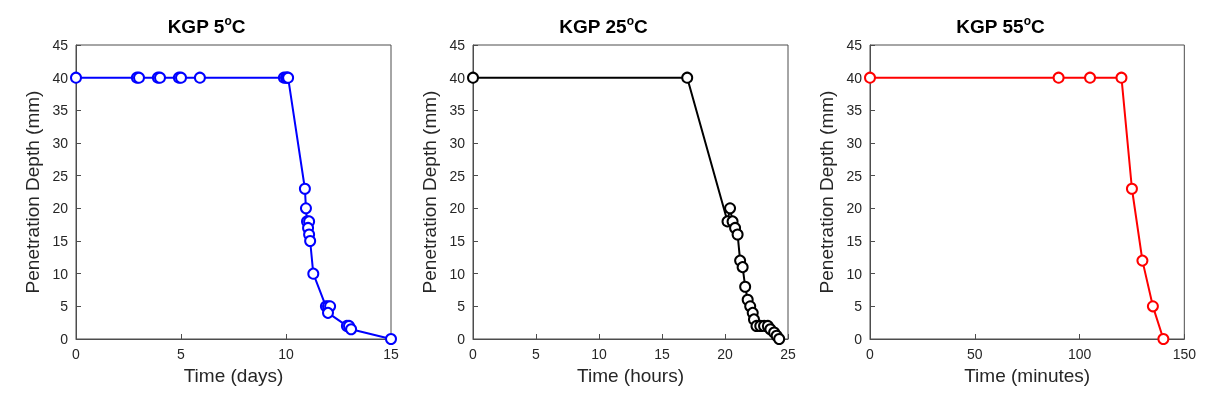  Describe the element at coordinates (1079, 354) in the screenshot. I see `x-tick-label: 100` at that location.